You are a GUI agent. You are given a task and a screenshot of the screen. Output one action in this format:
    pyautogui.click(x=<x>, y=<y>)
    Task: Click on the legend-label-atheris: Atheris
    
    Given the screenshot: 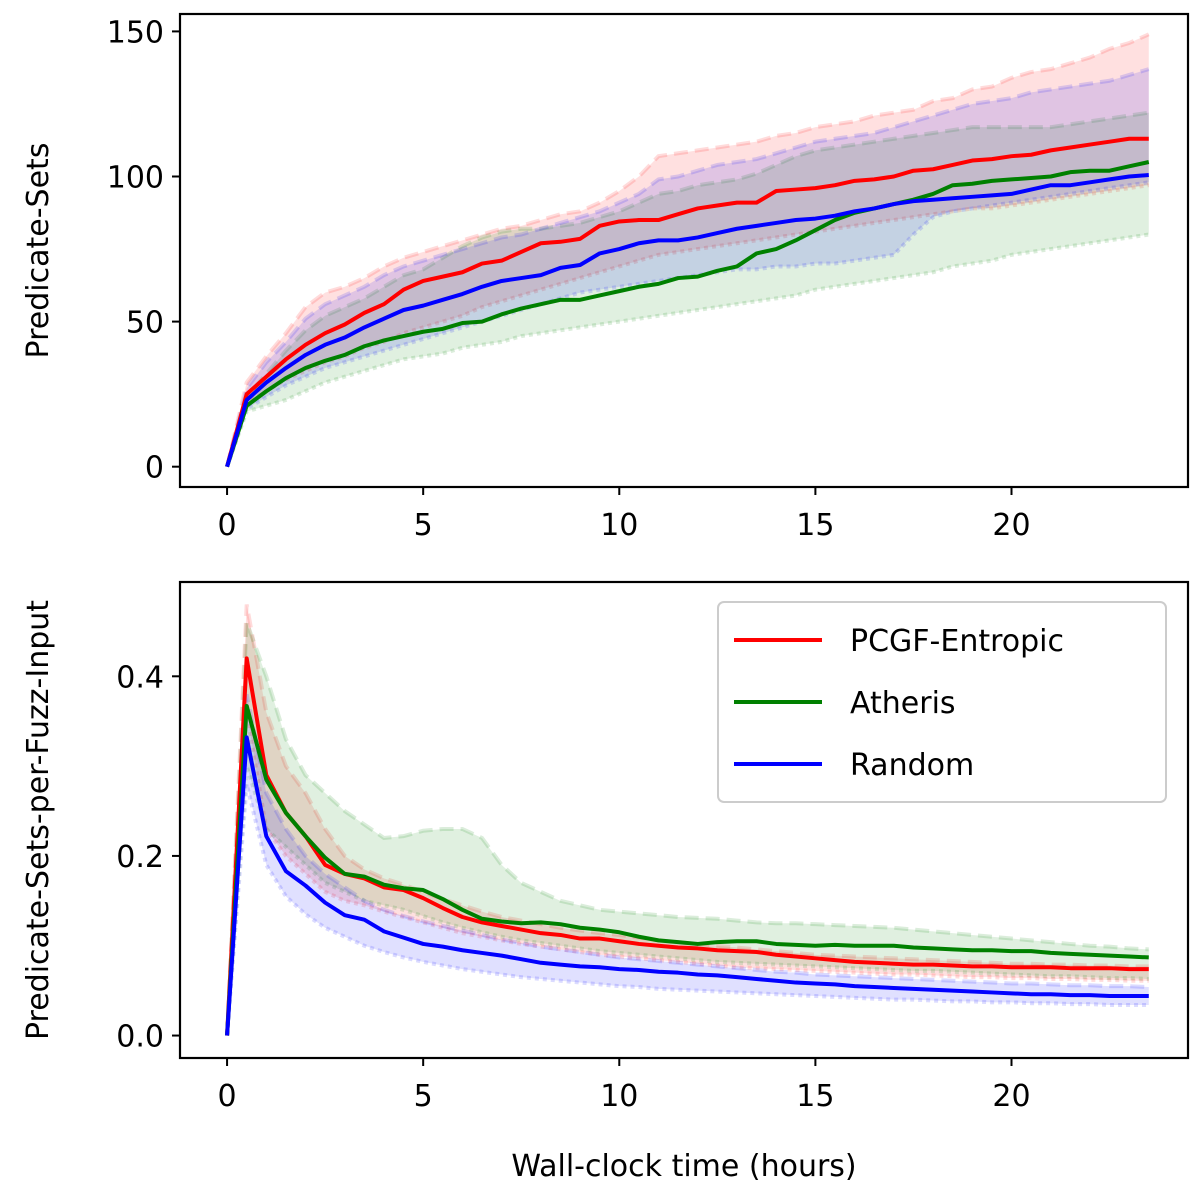 What is the action you would take?
    pyautogui.click(x=903, y=703)
    